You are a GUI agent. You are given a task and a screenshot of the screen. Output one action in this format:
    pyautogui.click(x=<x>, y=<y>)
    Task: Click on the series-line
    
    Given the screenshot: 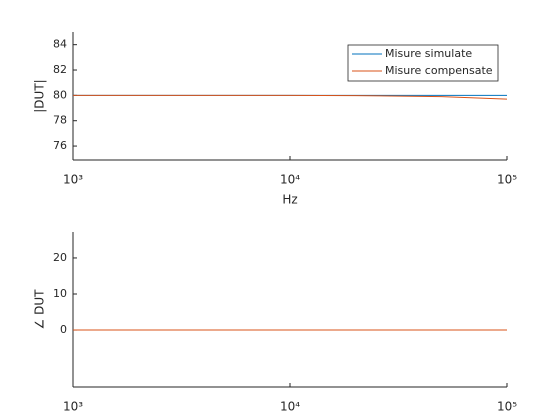 What is the action you would take?
    pyautogui.click(x=290, y=97)
    